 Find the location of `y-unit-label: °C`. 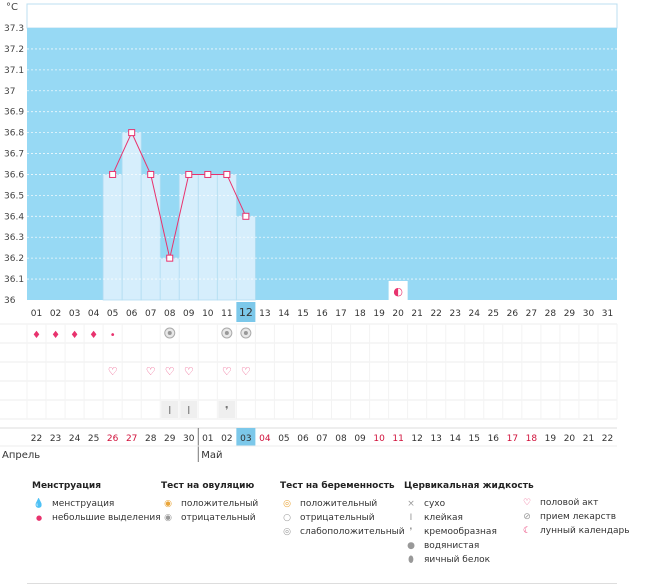

y-unit-label: °C is located at coordinates (12, 7).